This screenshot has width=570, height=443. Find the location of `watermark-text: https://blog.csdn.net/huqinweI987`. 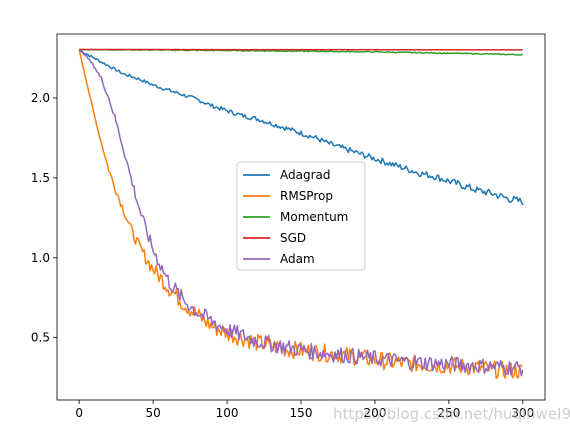

watermark-text: https://blog.csdn.net/huqinweI987 is located at coordinates (451, 414).